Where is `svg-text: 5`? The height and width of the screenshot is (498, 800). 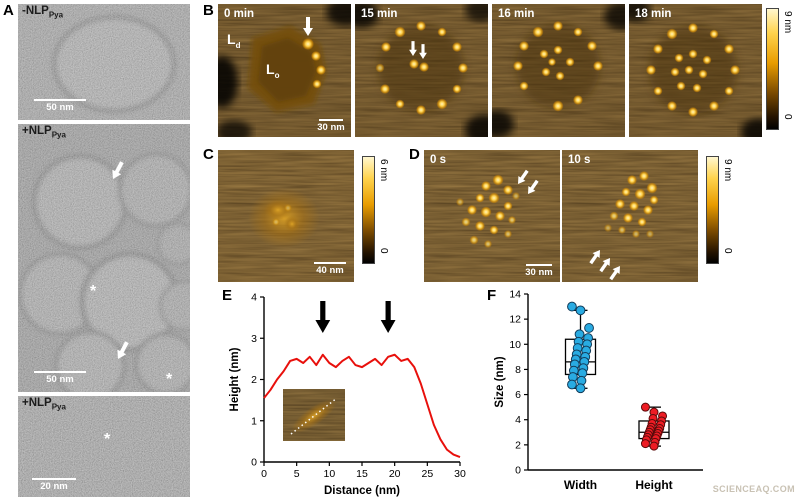
svg-text: 5 is located at coordinates (297, 474).